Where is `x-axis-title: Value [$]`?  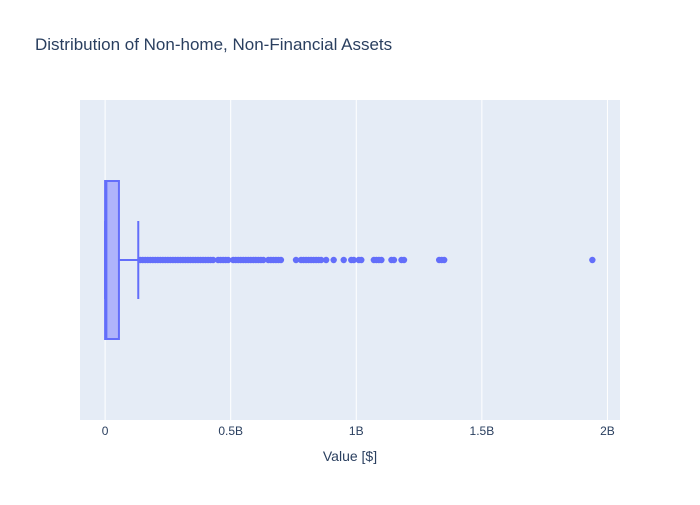 x-axis-title: Value [$] is located at coordinates (350, 456).